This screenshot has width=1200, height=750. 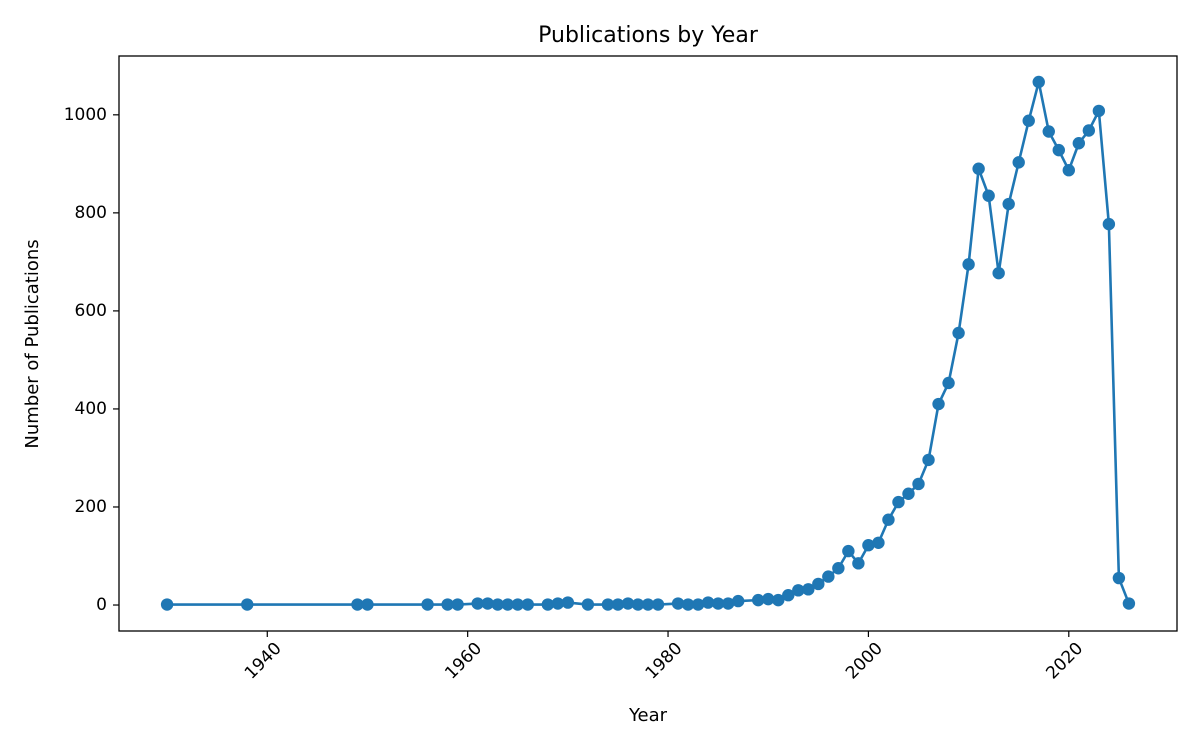 What do you see at coordinates (864, 661) in the screenshot?
I see `x-tick-label: 2000` at bounding box center [864, 661].